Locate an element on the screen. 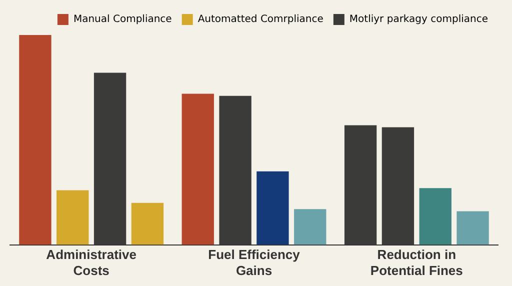  x-tick-label: Administrative Costs is located at coordinates (91, 262).